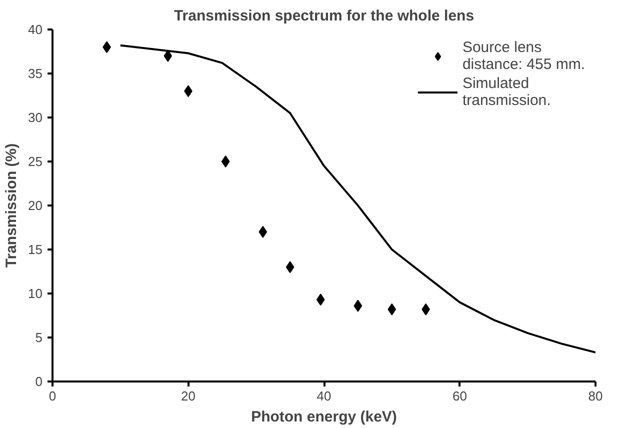  Describe the element at coordinates (523, 56) in the screenshot. I see `legend-label: Source lens distance: 455 mm.` at that location.